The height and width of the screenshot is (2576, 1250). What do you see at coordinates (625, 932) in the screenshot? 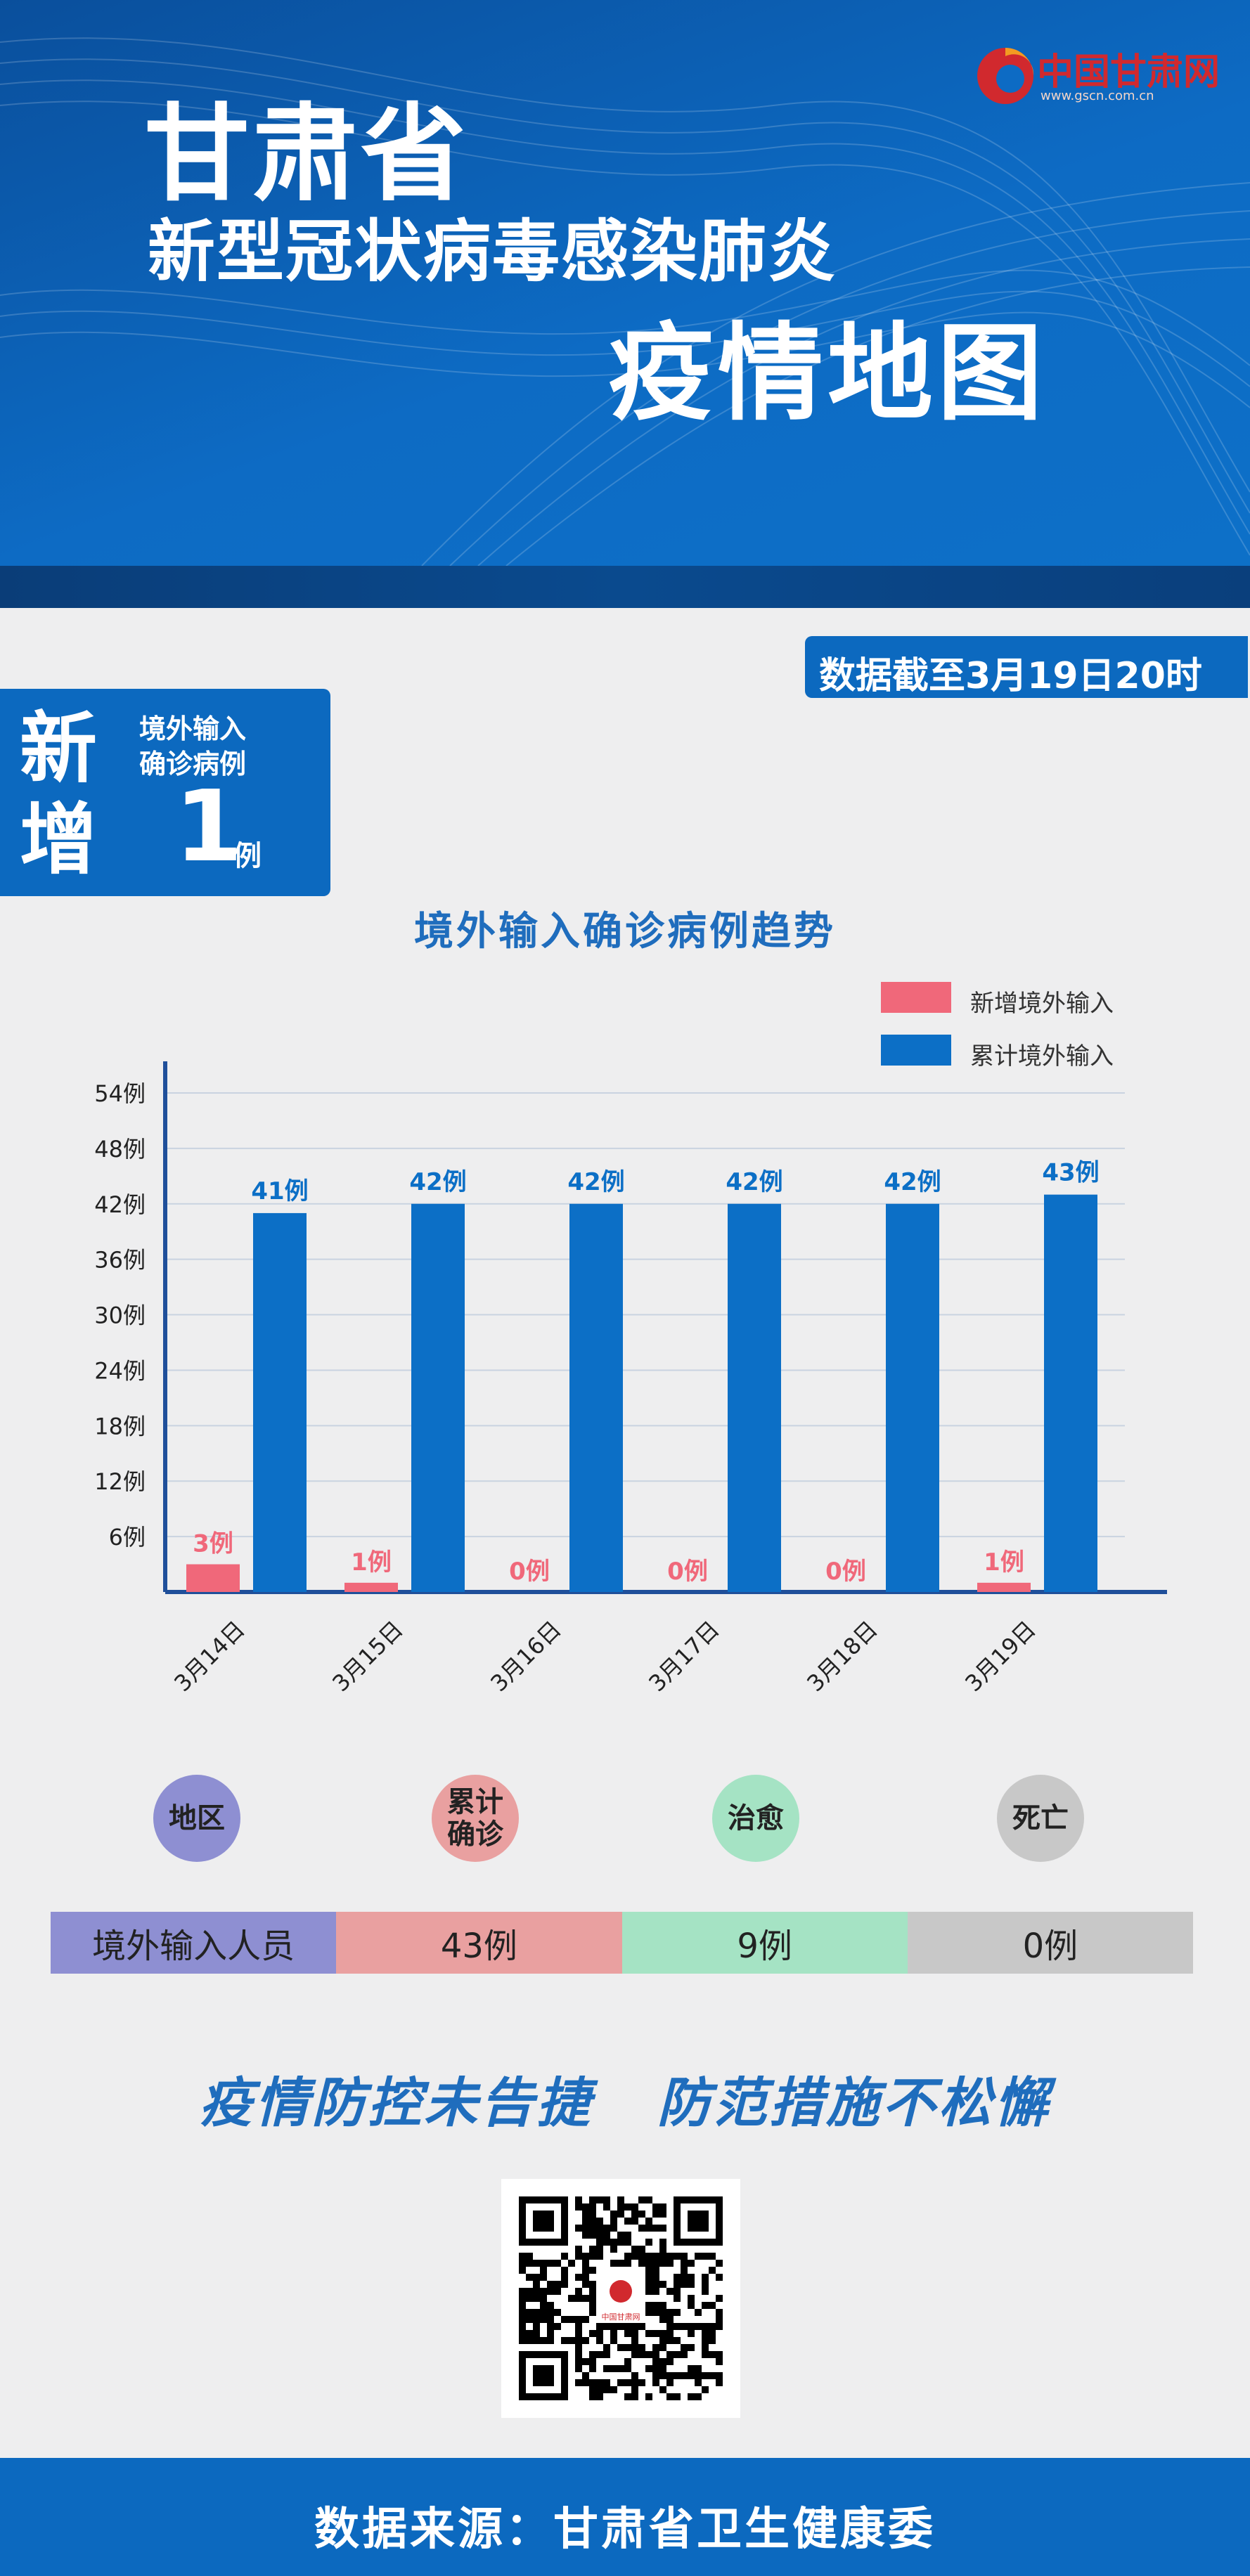
I see `chart-title: 境外输入确诊病例趋势` at bounding box center [625, 932].